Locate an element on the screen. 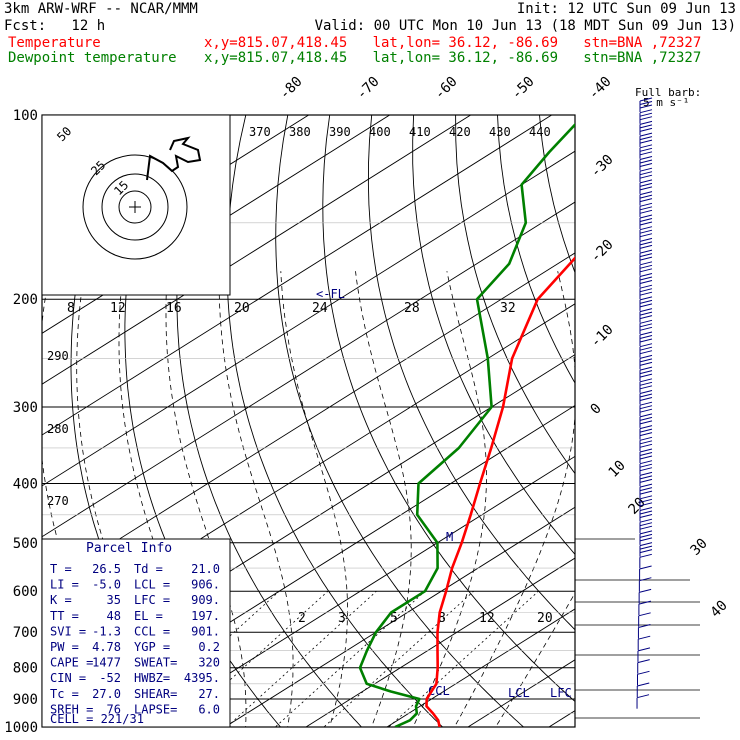  kts-tick-12: 12 is located at coordinates (118, 308).